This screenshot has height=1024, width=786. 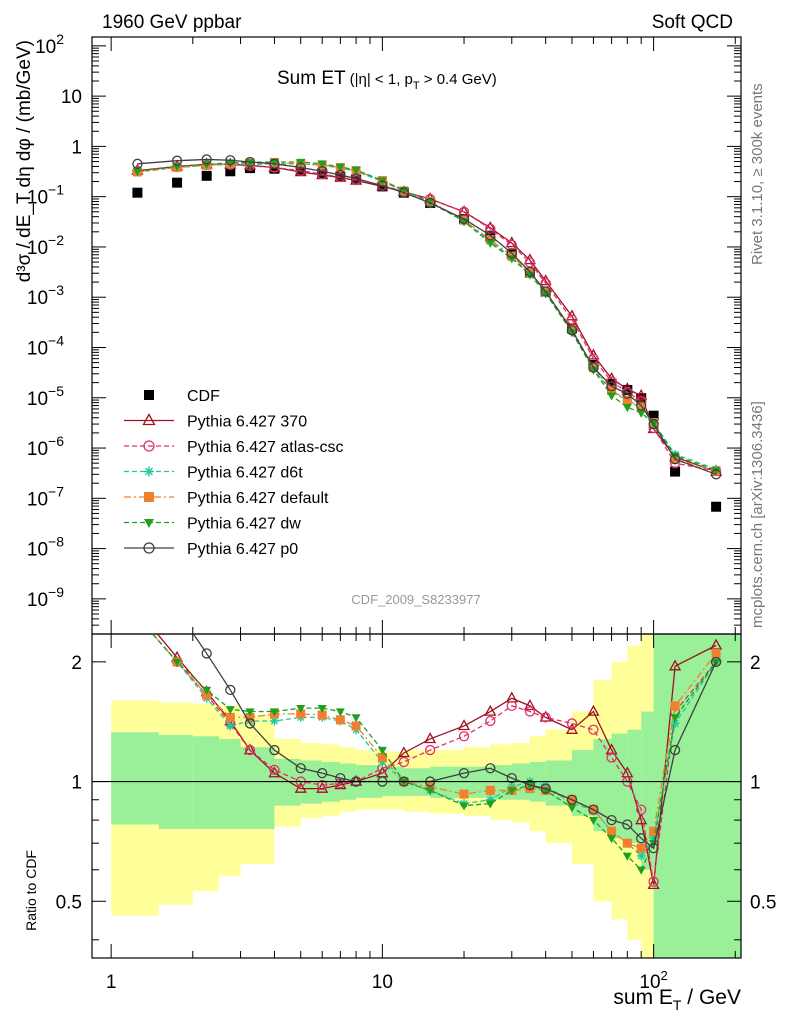 What do you see at coordinates (71, 97) in the screenshot?
I see `y-tick-label: 10` at bounding box center [71, 97].